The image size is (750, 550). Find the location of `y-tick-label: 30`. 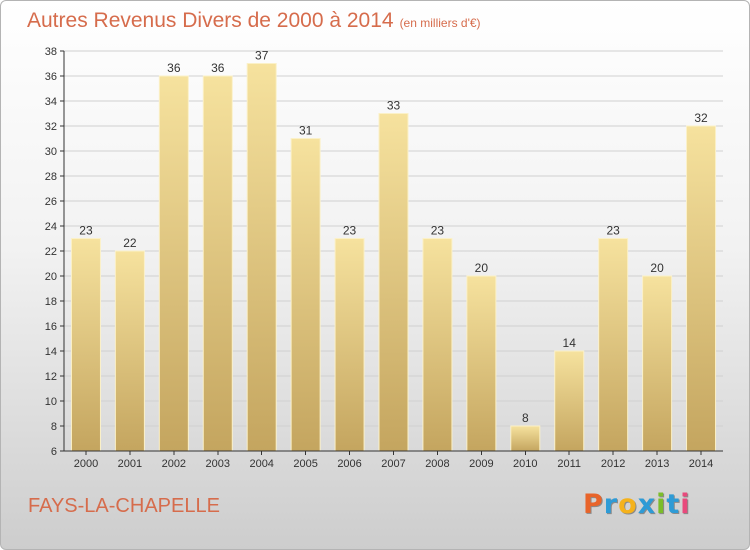

y-tick-label: 30 is located at coordinates (51, 152).